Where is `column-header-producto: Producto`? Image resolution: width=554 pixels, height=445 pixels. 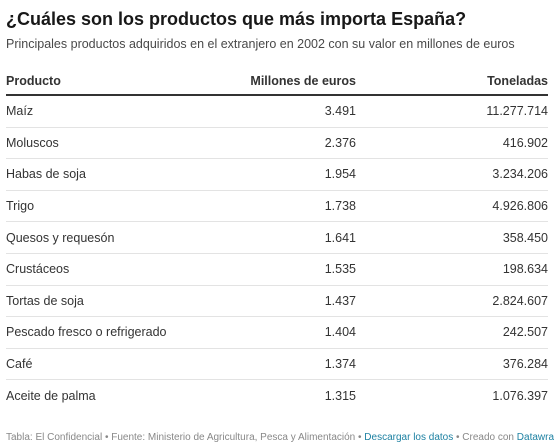 column-header-producto: Producto is located at coordinates (101, 82).